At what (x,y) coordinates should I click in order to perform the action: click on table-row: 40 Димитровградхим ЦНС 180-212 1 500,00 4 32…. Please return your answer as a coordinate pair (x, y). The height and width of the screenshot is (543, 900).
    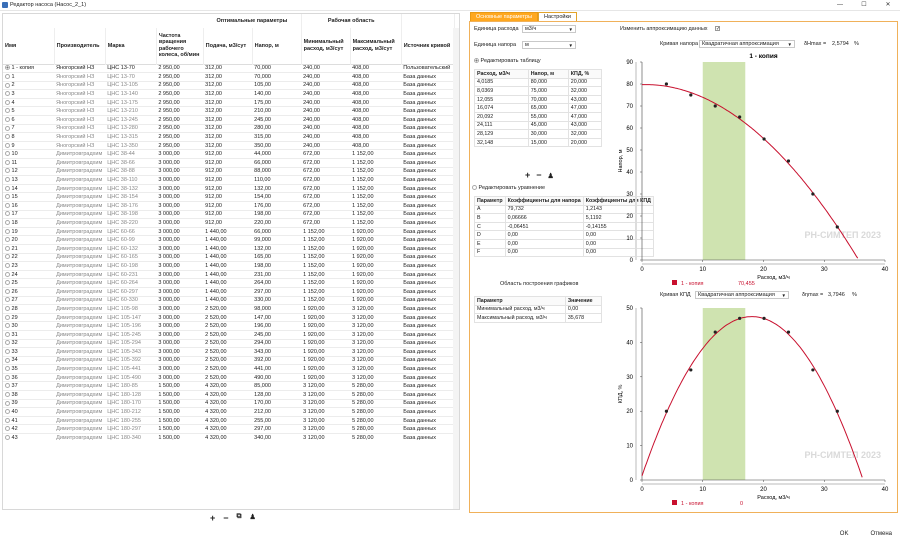
    Looking at the image, I should click on (229, 412).